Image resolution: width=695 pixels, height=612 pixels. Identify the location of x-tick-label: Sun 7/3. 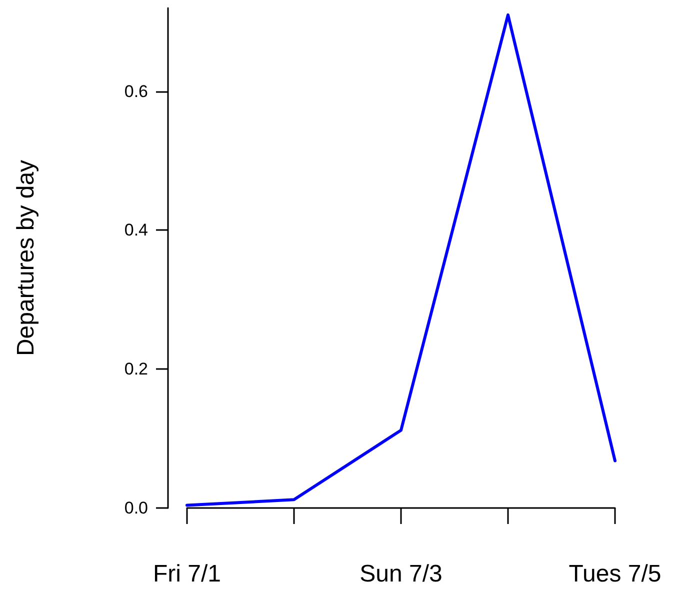
(401, 574).